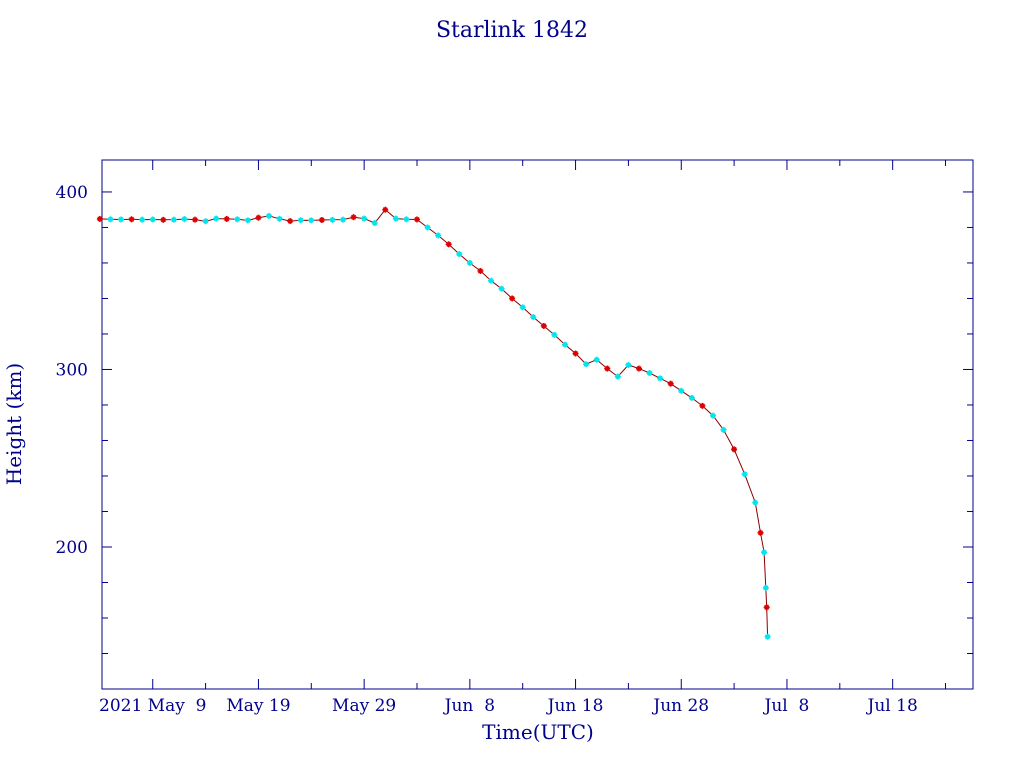  What do you see at coordinates (680, 706) in the screenshot?
I see `x-tick-label: Jun 28` at bounding box center [680, 706].